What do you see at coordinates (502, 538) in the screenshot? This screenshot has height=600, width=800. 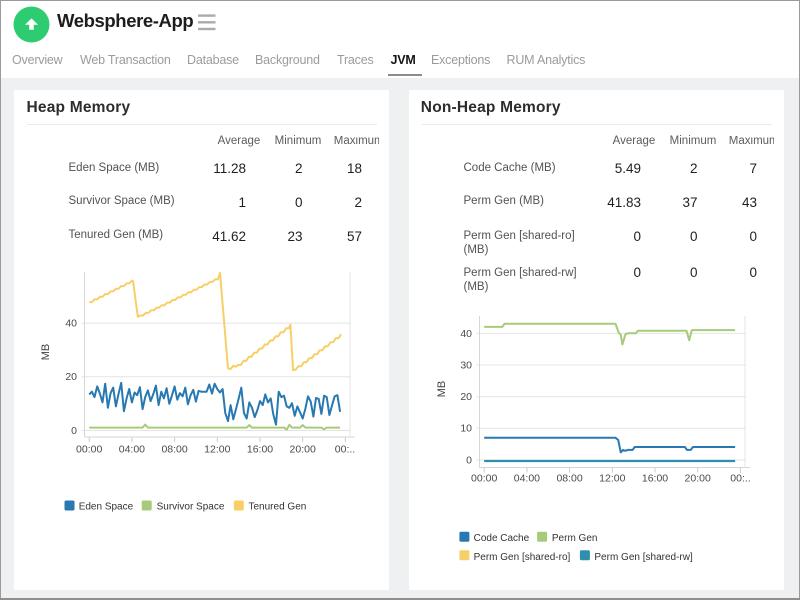 I see `svg-text: Code Cache` at bounding box center [502, 538].